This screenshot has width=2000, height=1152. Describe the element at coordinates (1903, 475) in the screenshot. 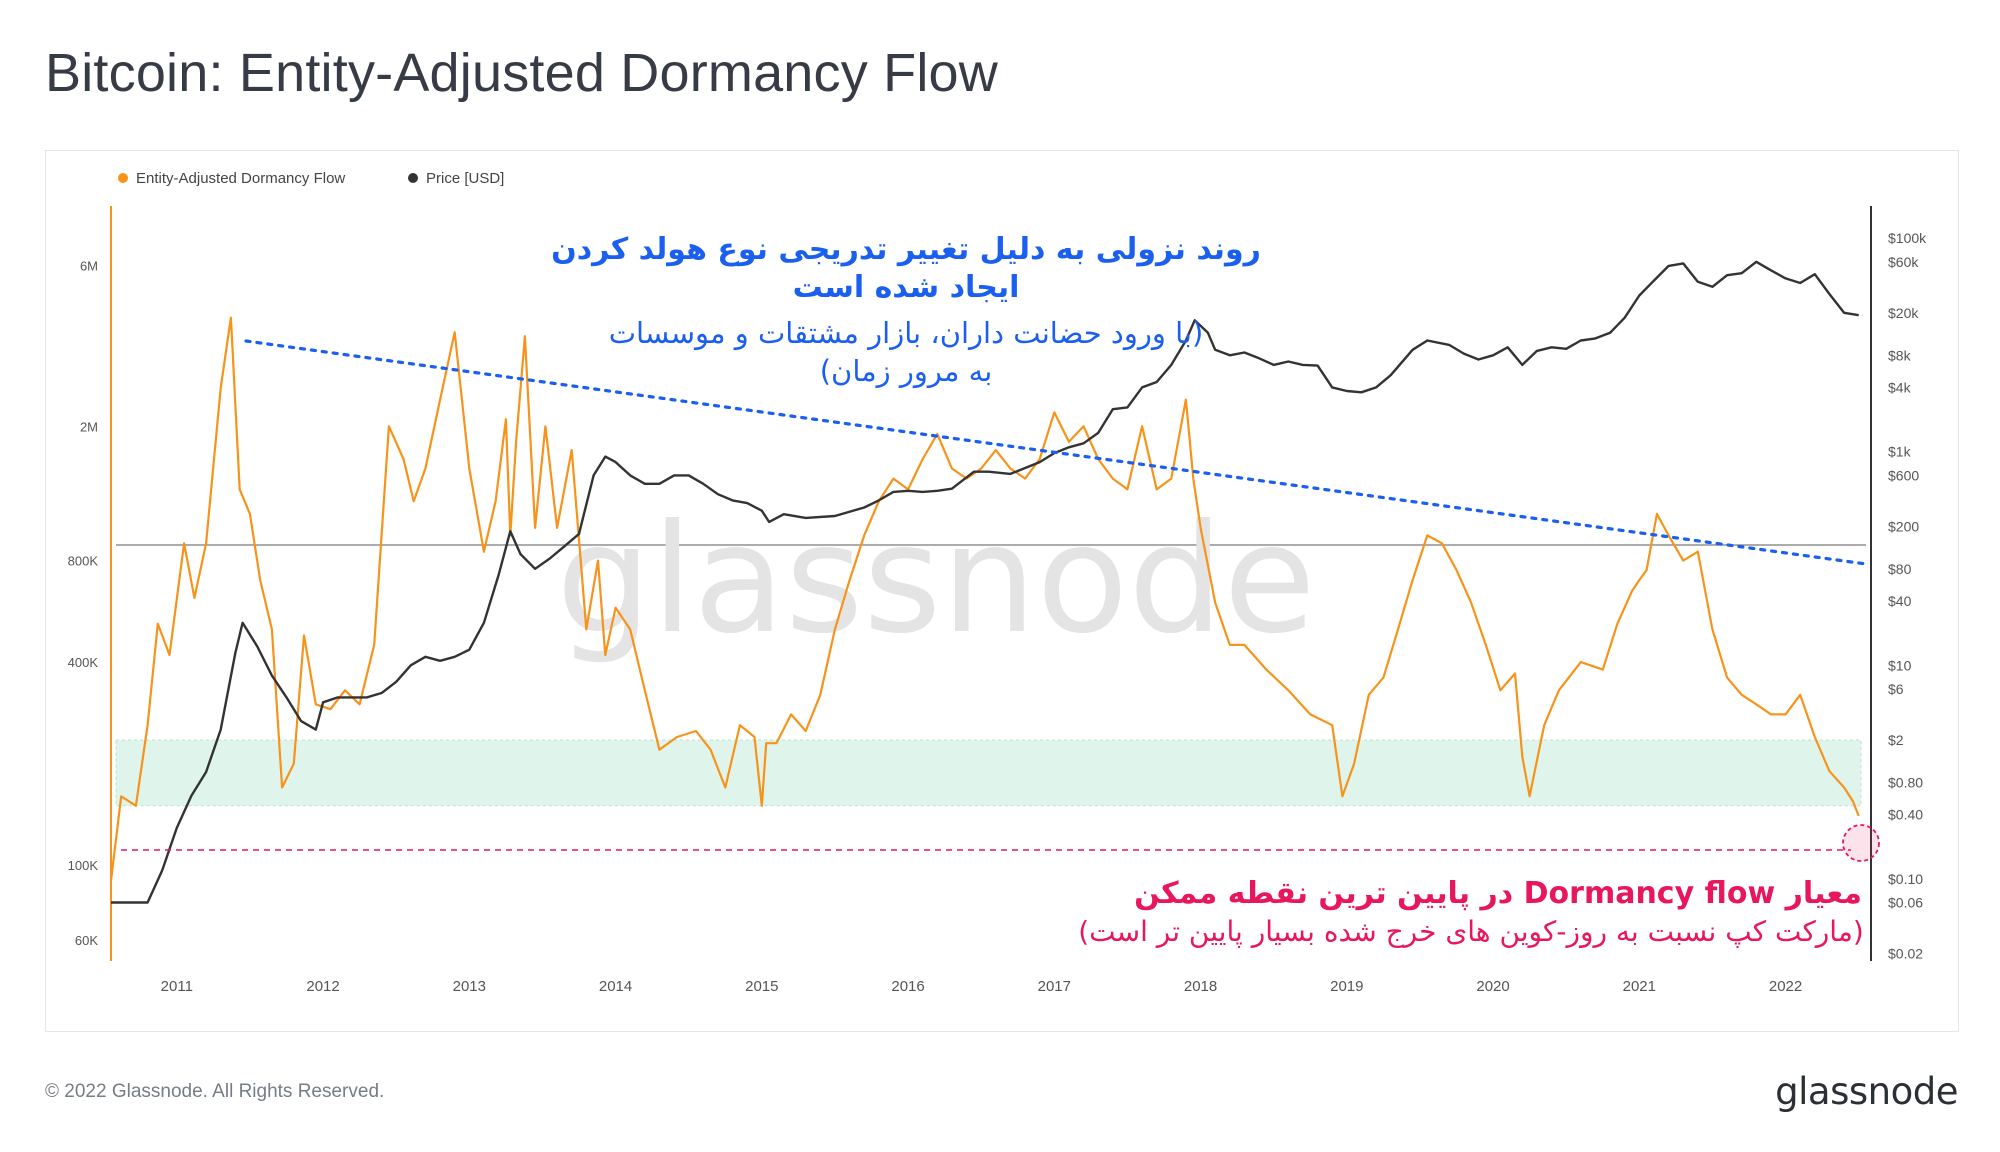

I see `right-tick-label: $600` at that location.